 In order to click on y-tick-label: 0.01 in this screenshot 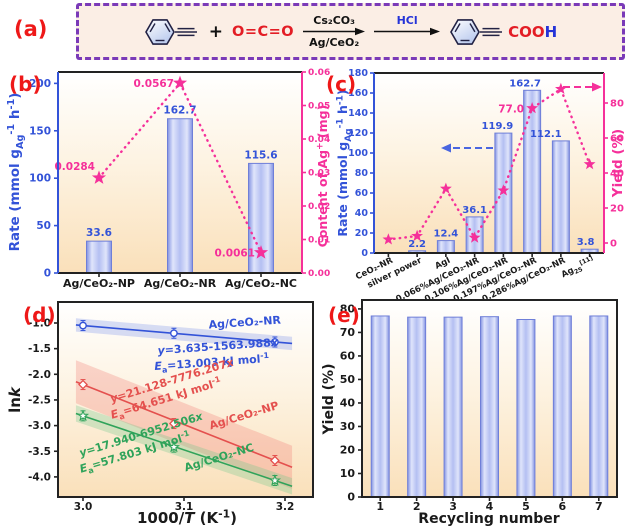, I will do `click(319, 241)`.